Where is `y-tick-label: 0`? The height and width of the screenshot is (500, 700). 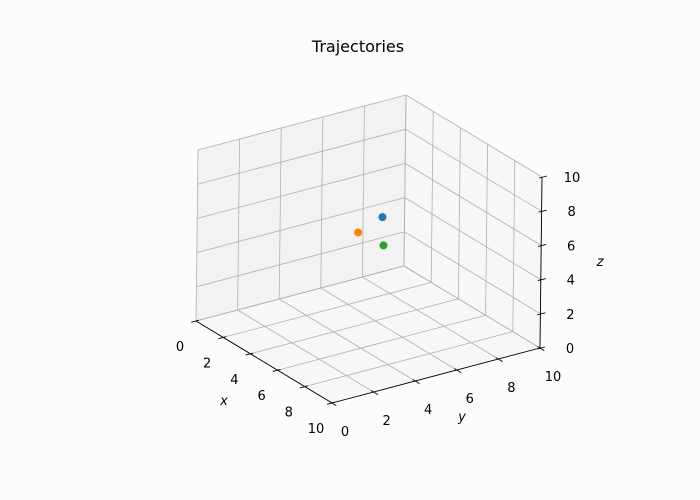 y-tick-label: 0 is located at coordinates (345, 432).